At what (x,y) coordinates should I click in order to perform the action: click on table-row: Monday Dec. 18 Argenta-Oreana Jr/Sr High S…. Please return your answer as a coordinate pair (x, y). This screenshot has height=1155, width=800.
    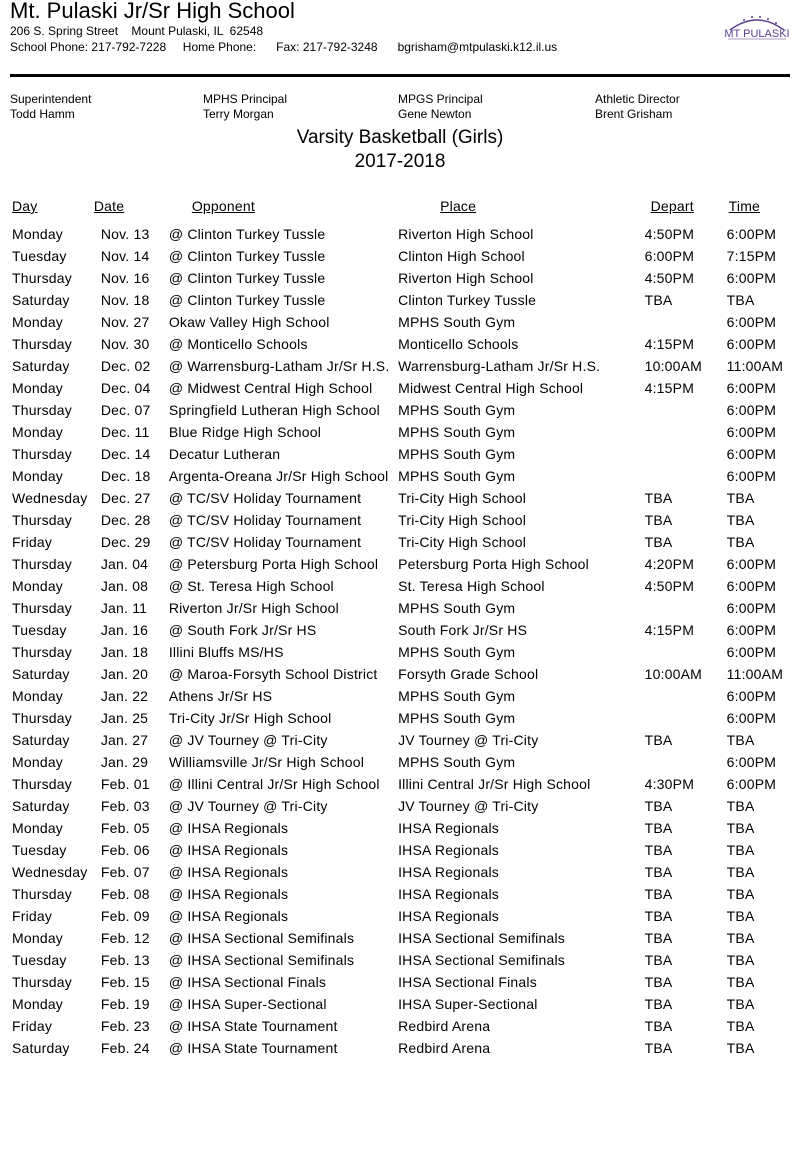
    Looking at the image, I should click on (406, 477).